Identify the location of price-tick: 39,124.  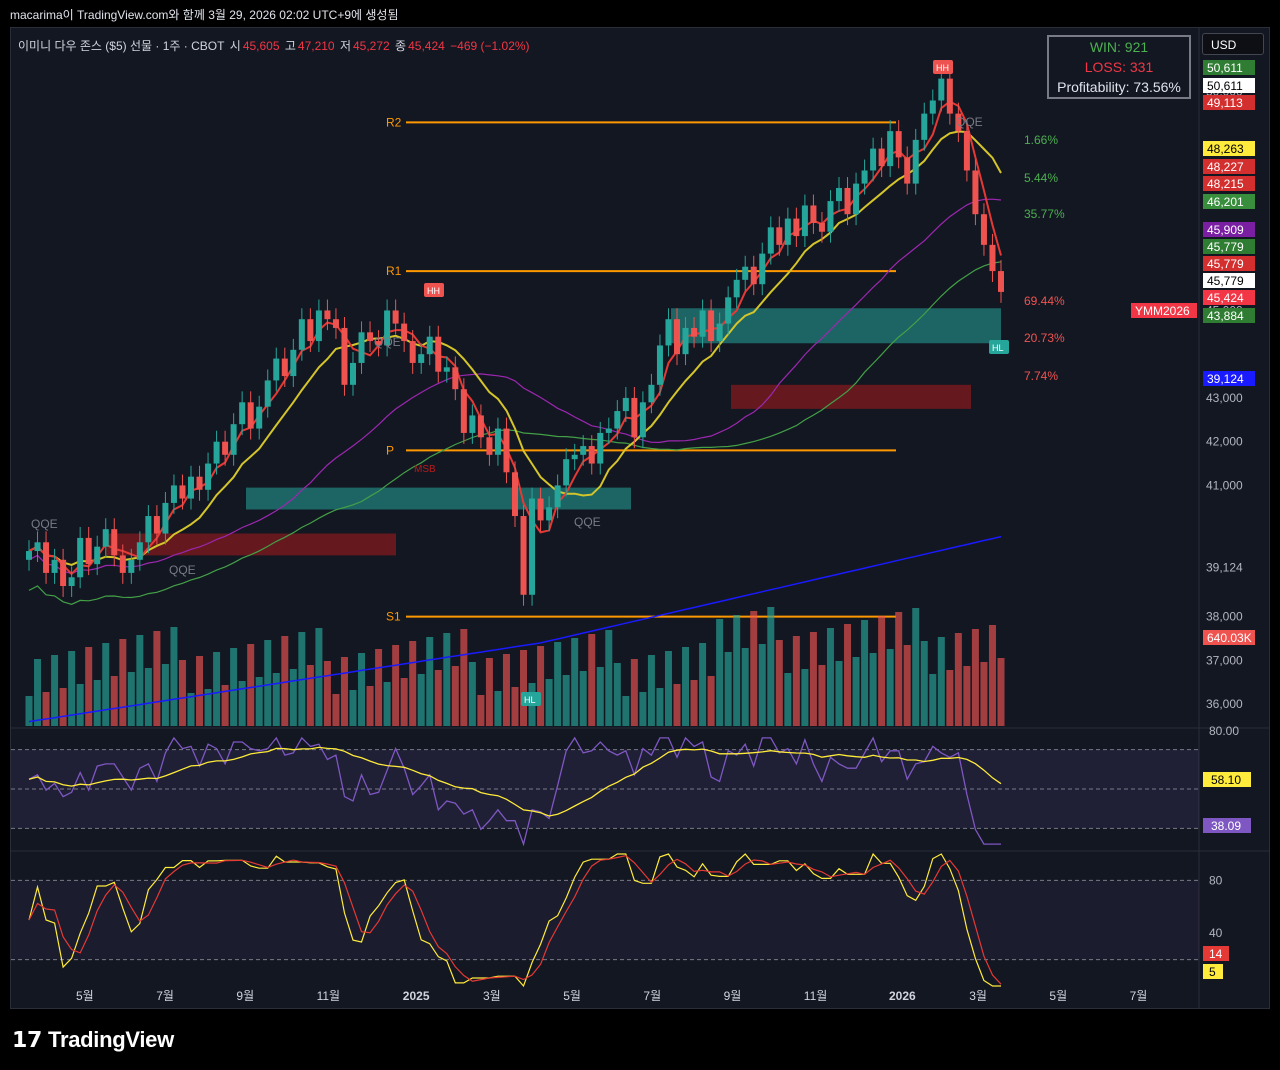
(1224, 567).